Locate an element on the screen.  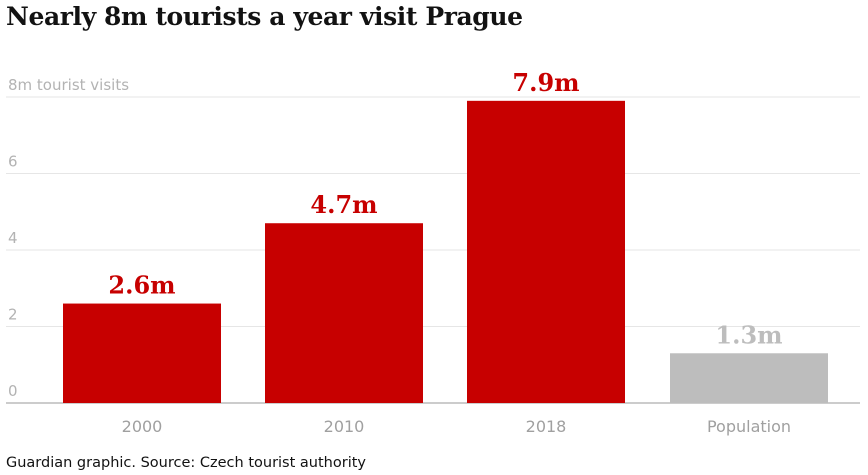
x-tick-label: 2018 is located at coordinates (546, 426).